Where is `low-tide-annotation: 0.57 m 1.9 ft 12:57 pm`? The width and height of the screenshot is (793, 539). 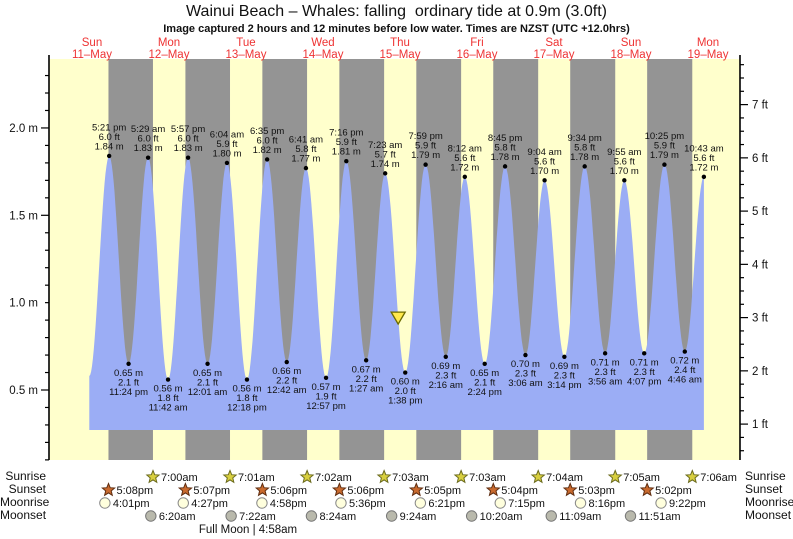
low-tide-annotation: 0.57 m 1.9 ft 12:57 pm is located at coordinates (326, 397).